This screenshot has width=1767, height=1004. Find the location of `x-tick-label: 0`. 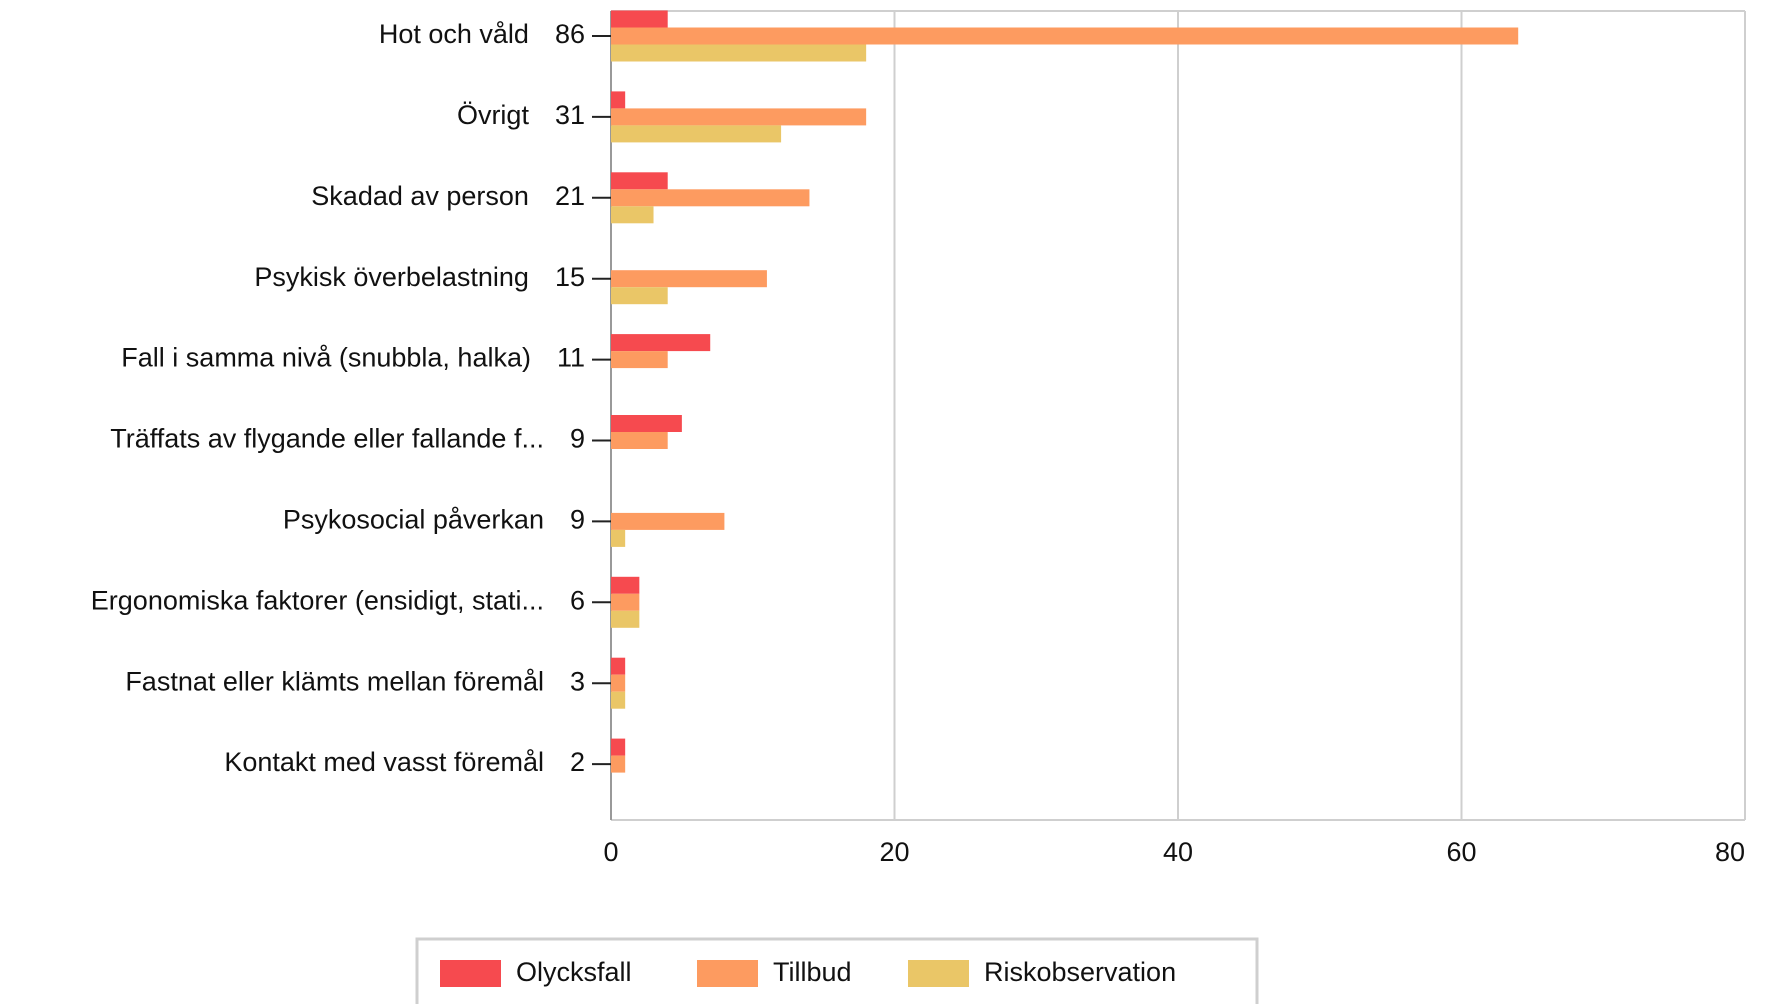

x-tick-label: 0 is located at coordinates (610, 852).